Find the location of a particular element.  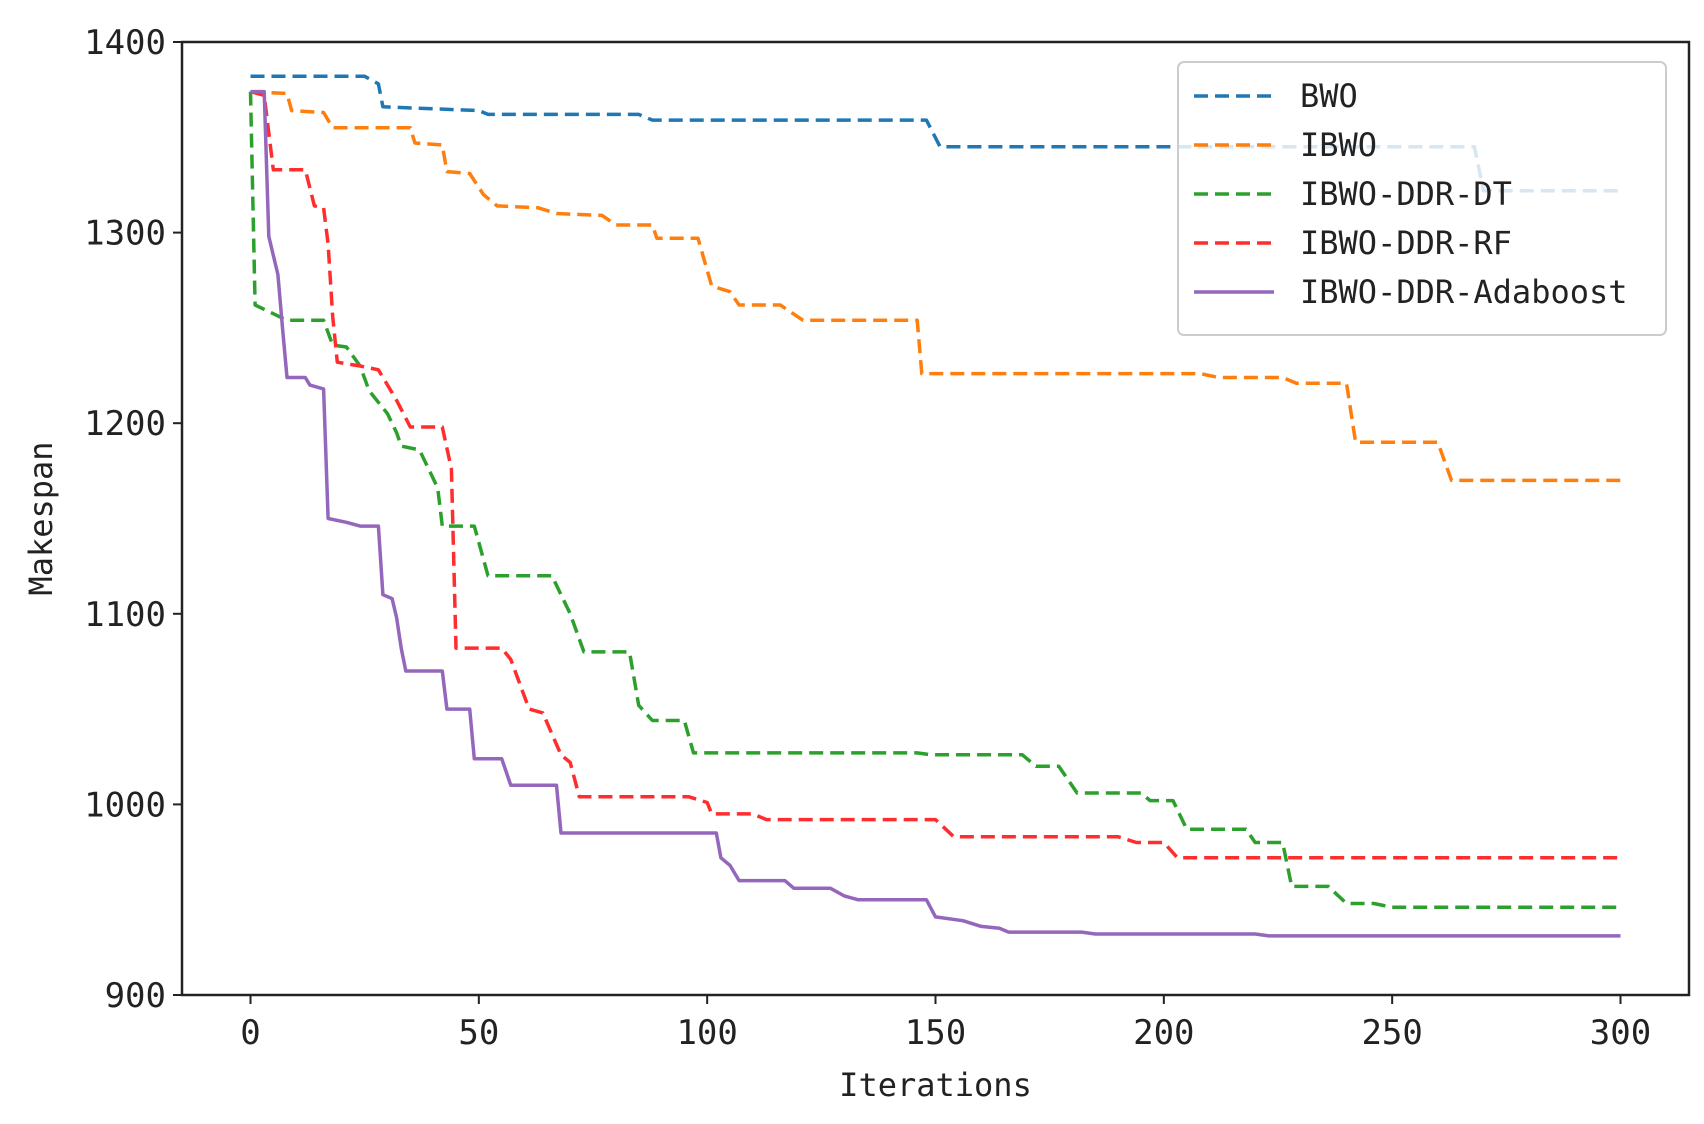

y-tick-label: 900 is located at coordinates (135, 996).